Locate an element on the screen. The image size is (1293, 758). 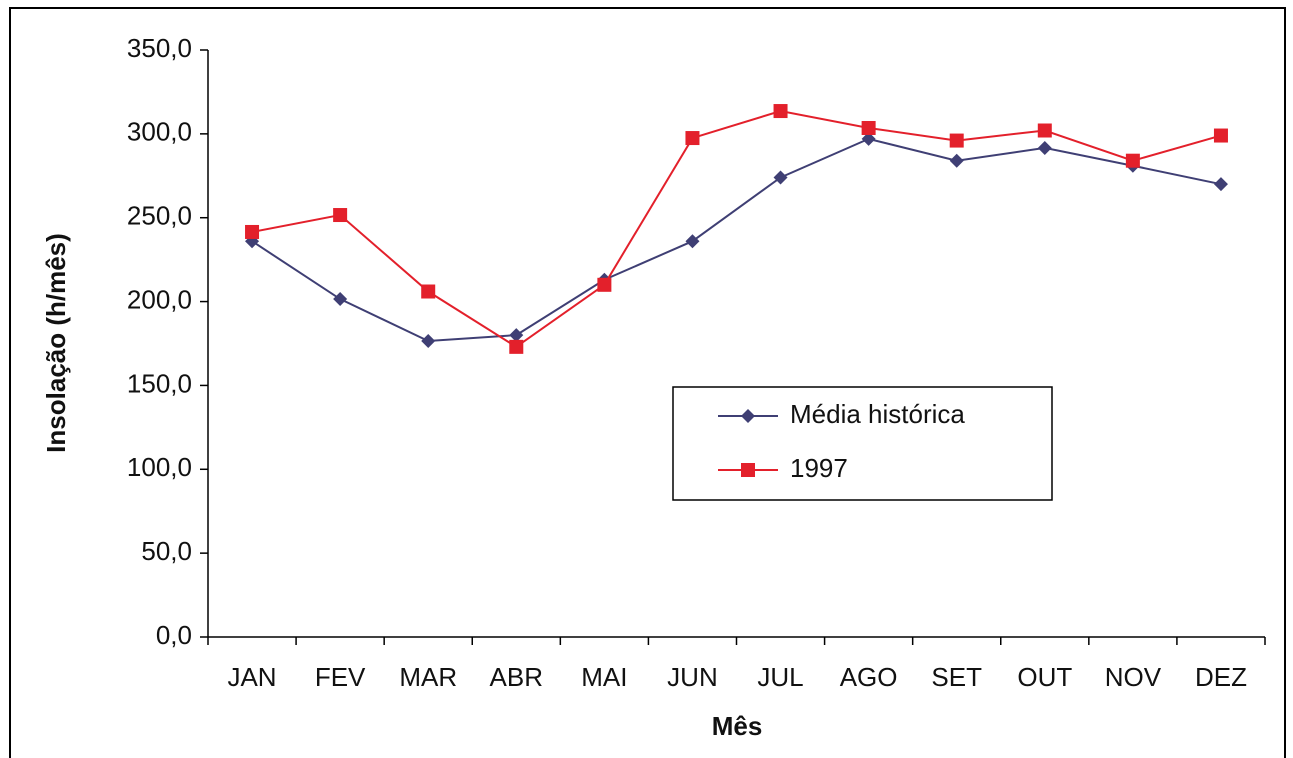
x-tick-label: FEV is located at coordinates (340, 677).